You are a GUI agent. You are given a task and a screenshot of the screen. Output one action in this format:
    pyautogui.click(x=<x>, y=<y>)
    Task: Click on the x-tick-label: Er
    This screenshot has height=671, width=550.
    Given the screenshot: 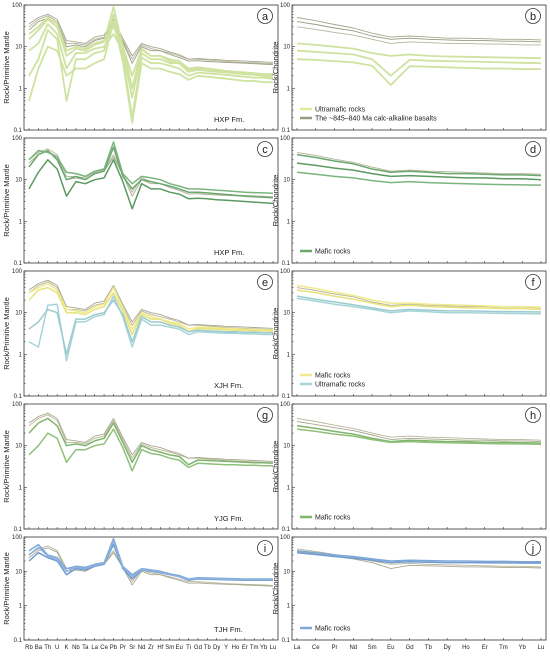 What is the action you would take?
    pyautogui.click(x=245, y=648)
    